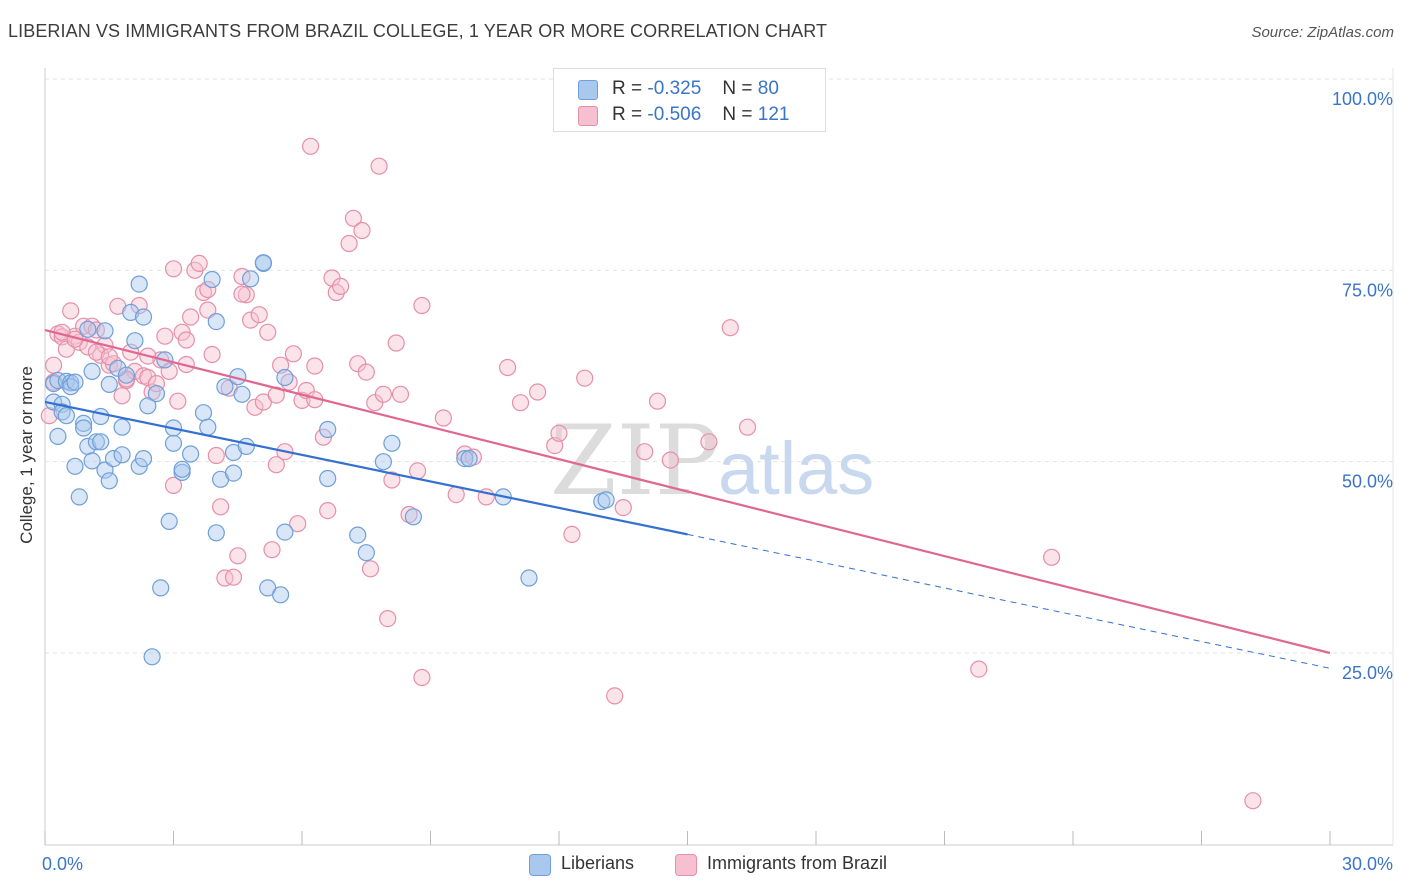 This screenshot has height=892, width=1406. Describe the element at coordinates (540, 865) in the screenshot. I see `bottom-legend-swatch-liberians` at that location.